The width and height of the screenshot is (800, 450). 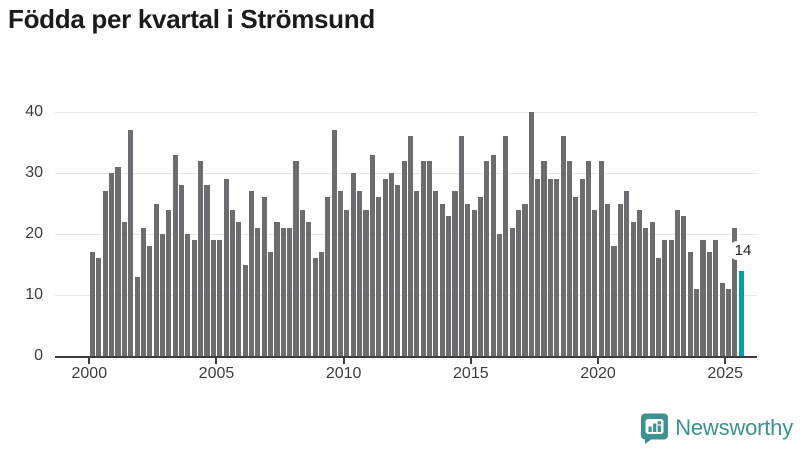 I want to click on x-tick-label: 2020, so click(x=598, y=373).